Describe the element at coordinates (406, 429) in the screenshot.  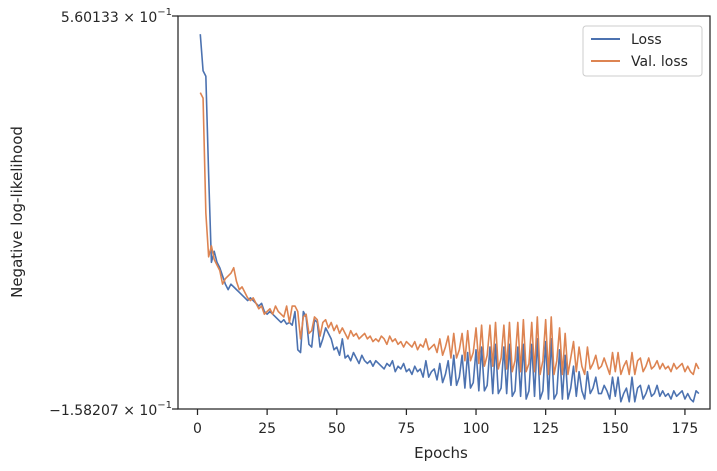
I see `x-tick-label: 75` at that location.